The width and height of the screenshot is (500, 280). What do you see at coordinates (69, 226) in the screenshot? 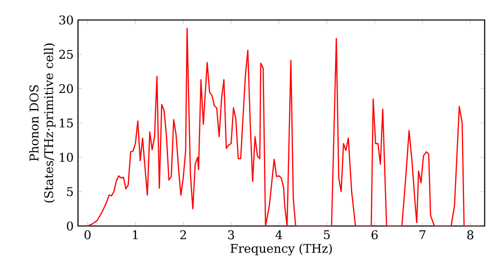
I see `y-tick-label: 0` at bounding box center [69, 226].